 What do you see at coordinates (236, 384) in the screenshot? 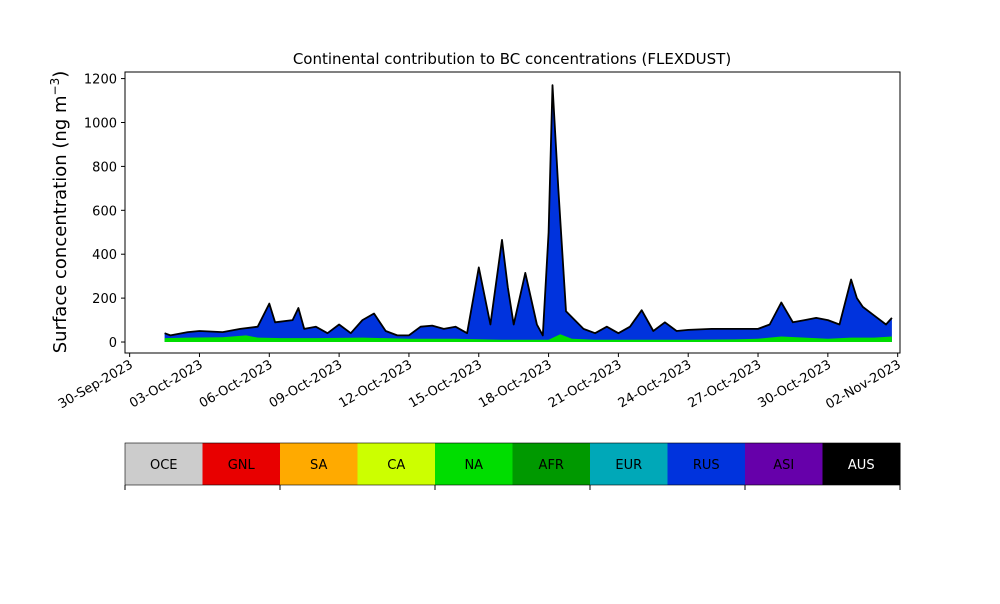
I see `x-tick-label: 06-Oct-2023` at bounding box center [236, 384].